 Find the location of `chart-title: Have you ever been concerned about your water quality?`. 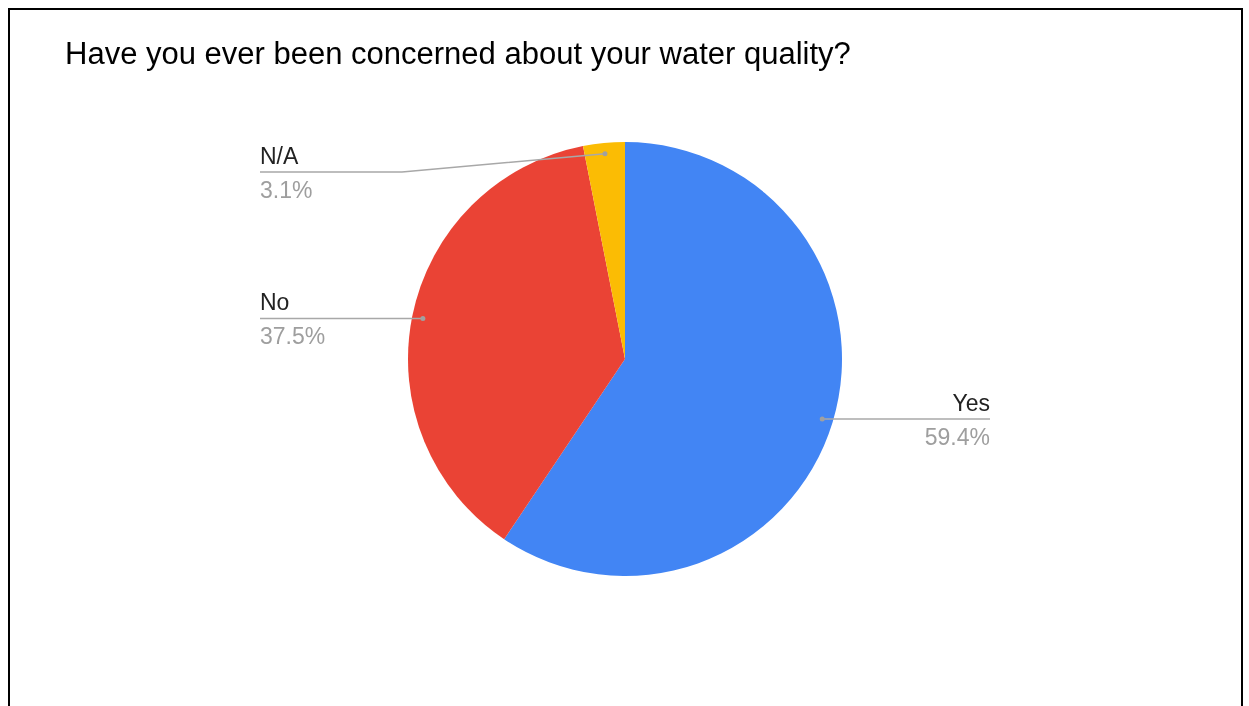

chart-title: Have you ever been concerned about your water quality? is located at coordinates (458, 54).